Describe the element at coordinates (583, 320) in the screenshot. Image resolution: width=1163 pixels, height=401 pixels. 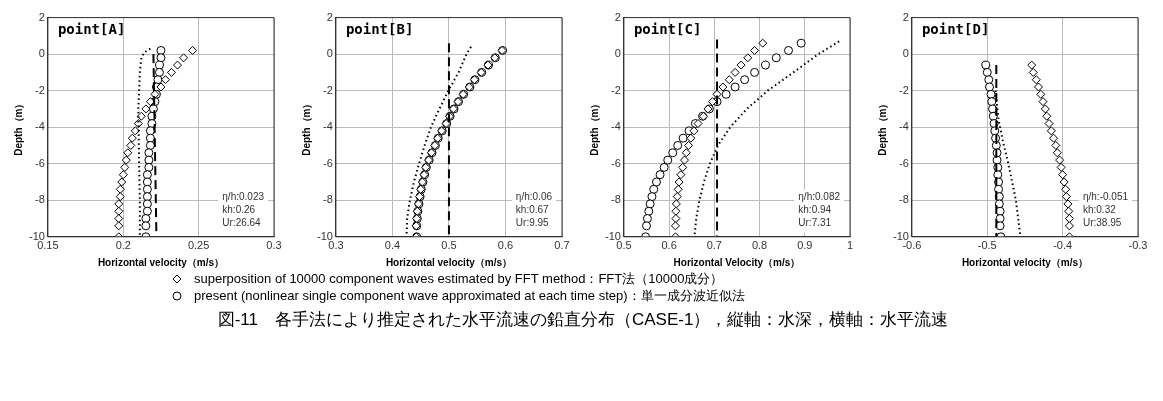
I see `text: 図-11 各手法により推定された水平流速の鉛直分布（CASE-1），縦軸：水深，横軸：水平流速` at that location.